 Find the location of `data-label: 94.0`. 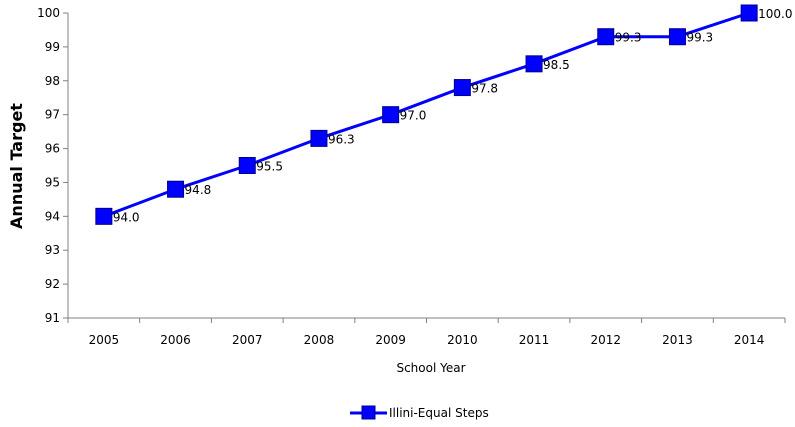

data-label: 94.0 is located at coordinates (126, 217).